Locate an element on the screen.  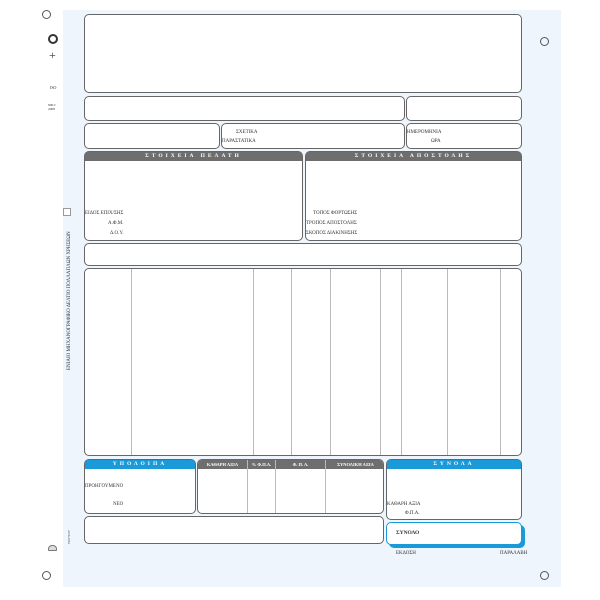
title-field is located at coordinates (244, 108).